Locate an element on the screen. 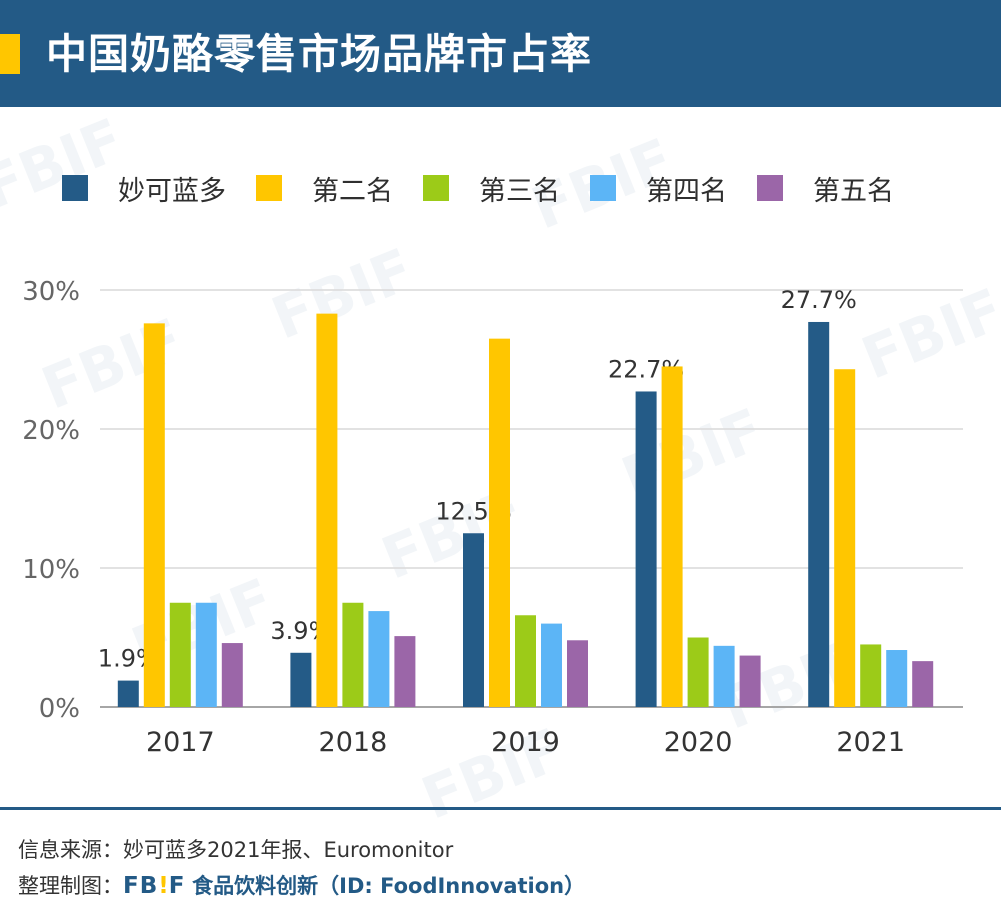  legend-label: 第三名 is located at coordinates (519, 191).